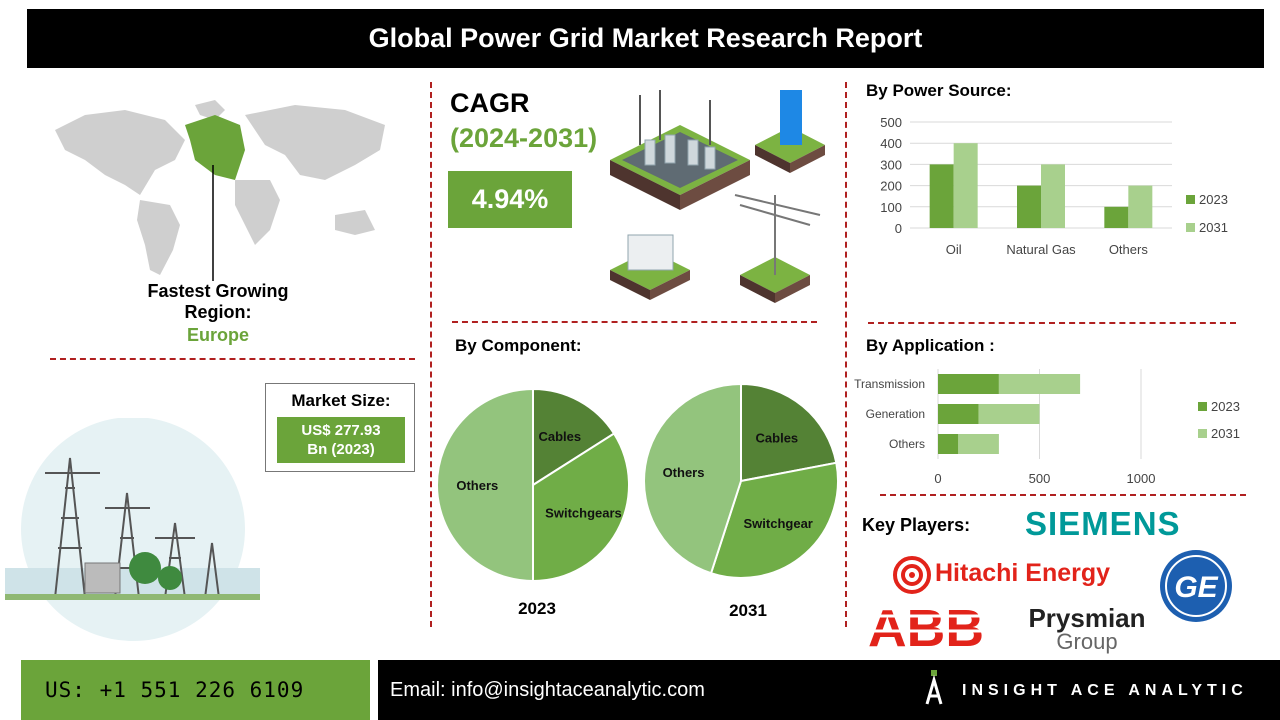  Describe the element at coordinates (195, 690) in the screenshot. I see `footer-phone: US: +1 551 226 6109` at that location.